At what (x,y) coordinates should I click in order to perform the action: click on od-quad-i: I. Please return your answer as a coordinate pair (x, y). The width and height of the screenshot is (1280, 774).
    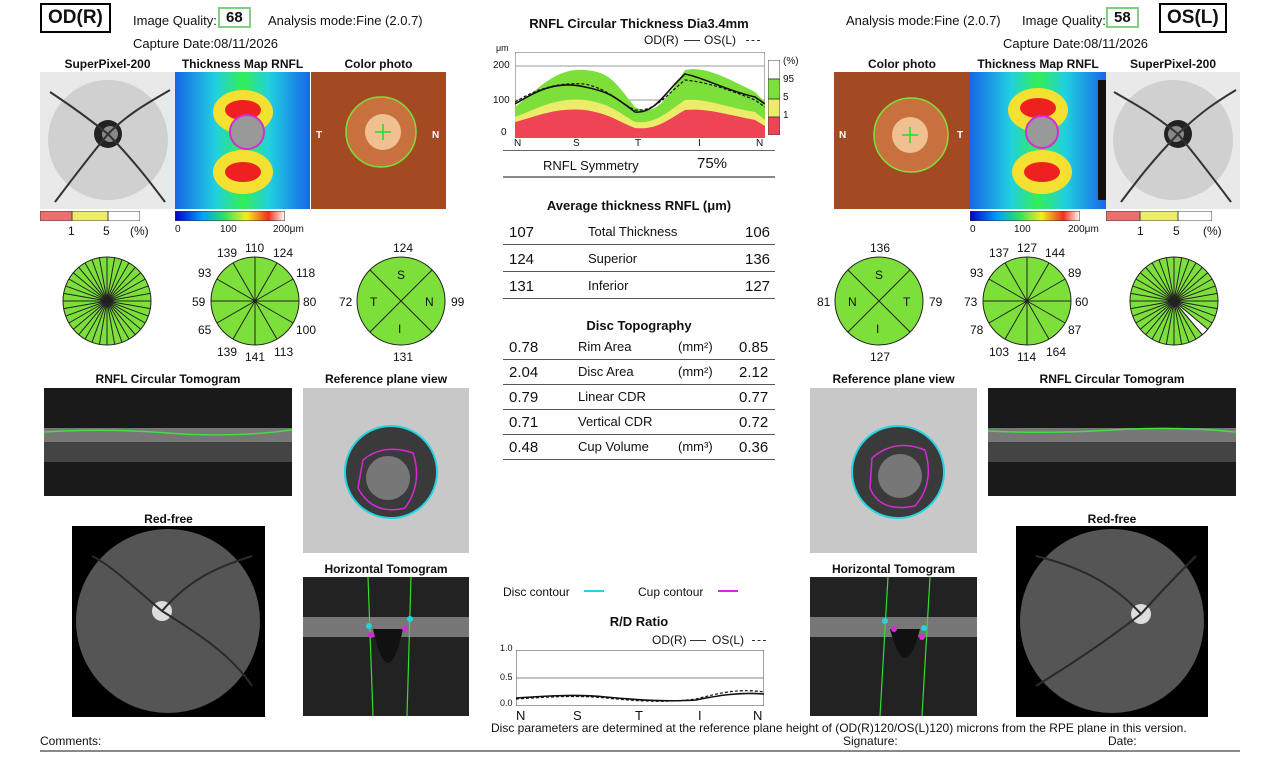
    Looking at the image, I should click on (400, 329).